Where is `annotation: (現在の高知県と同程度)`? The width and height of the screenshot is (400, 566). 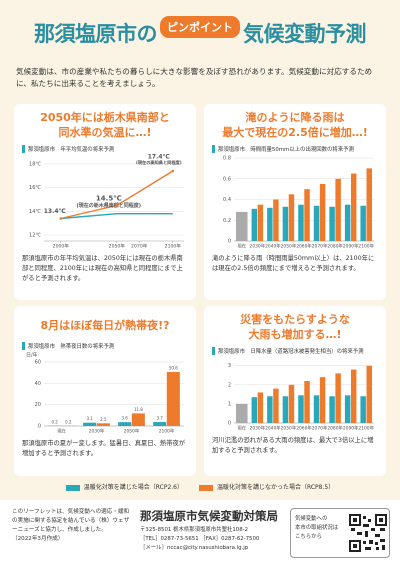 annotation: (現在の高知県と同程度) is located at coordinates (159, 162).